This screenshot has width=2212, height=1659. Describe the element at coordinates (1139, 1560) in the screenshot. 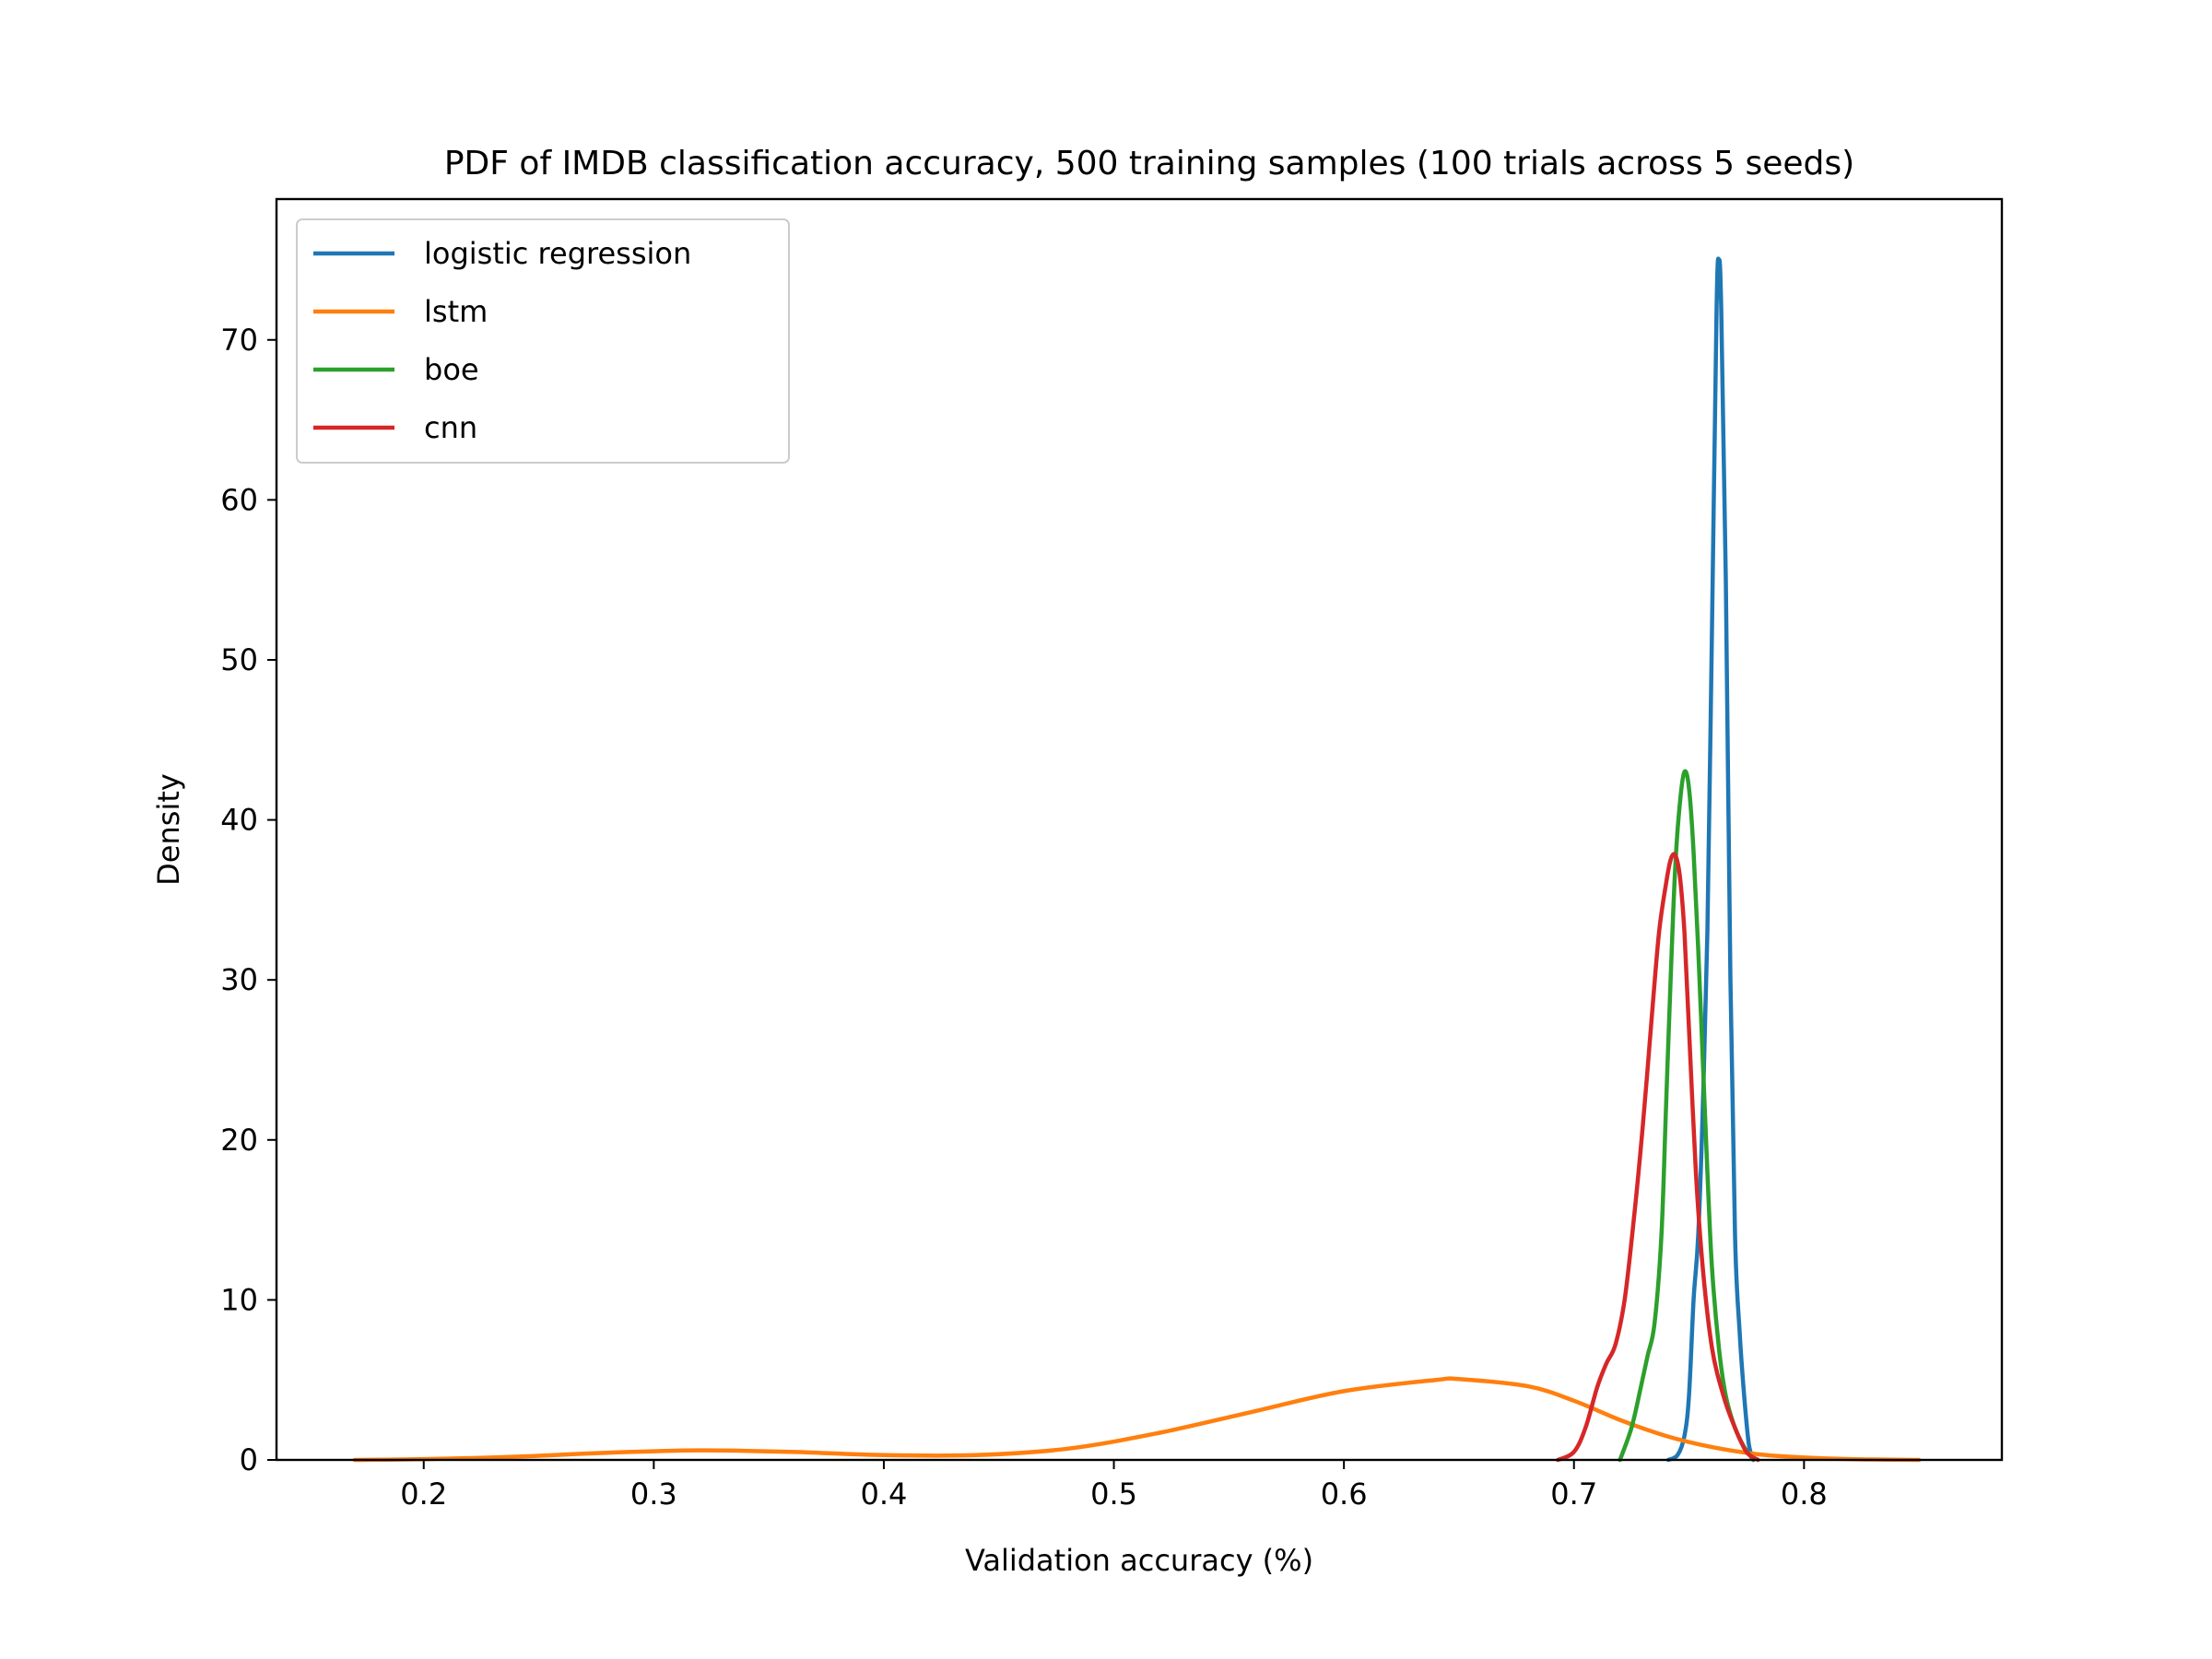

I see `x-axis-label: Validation accuracy (%)` at that location.